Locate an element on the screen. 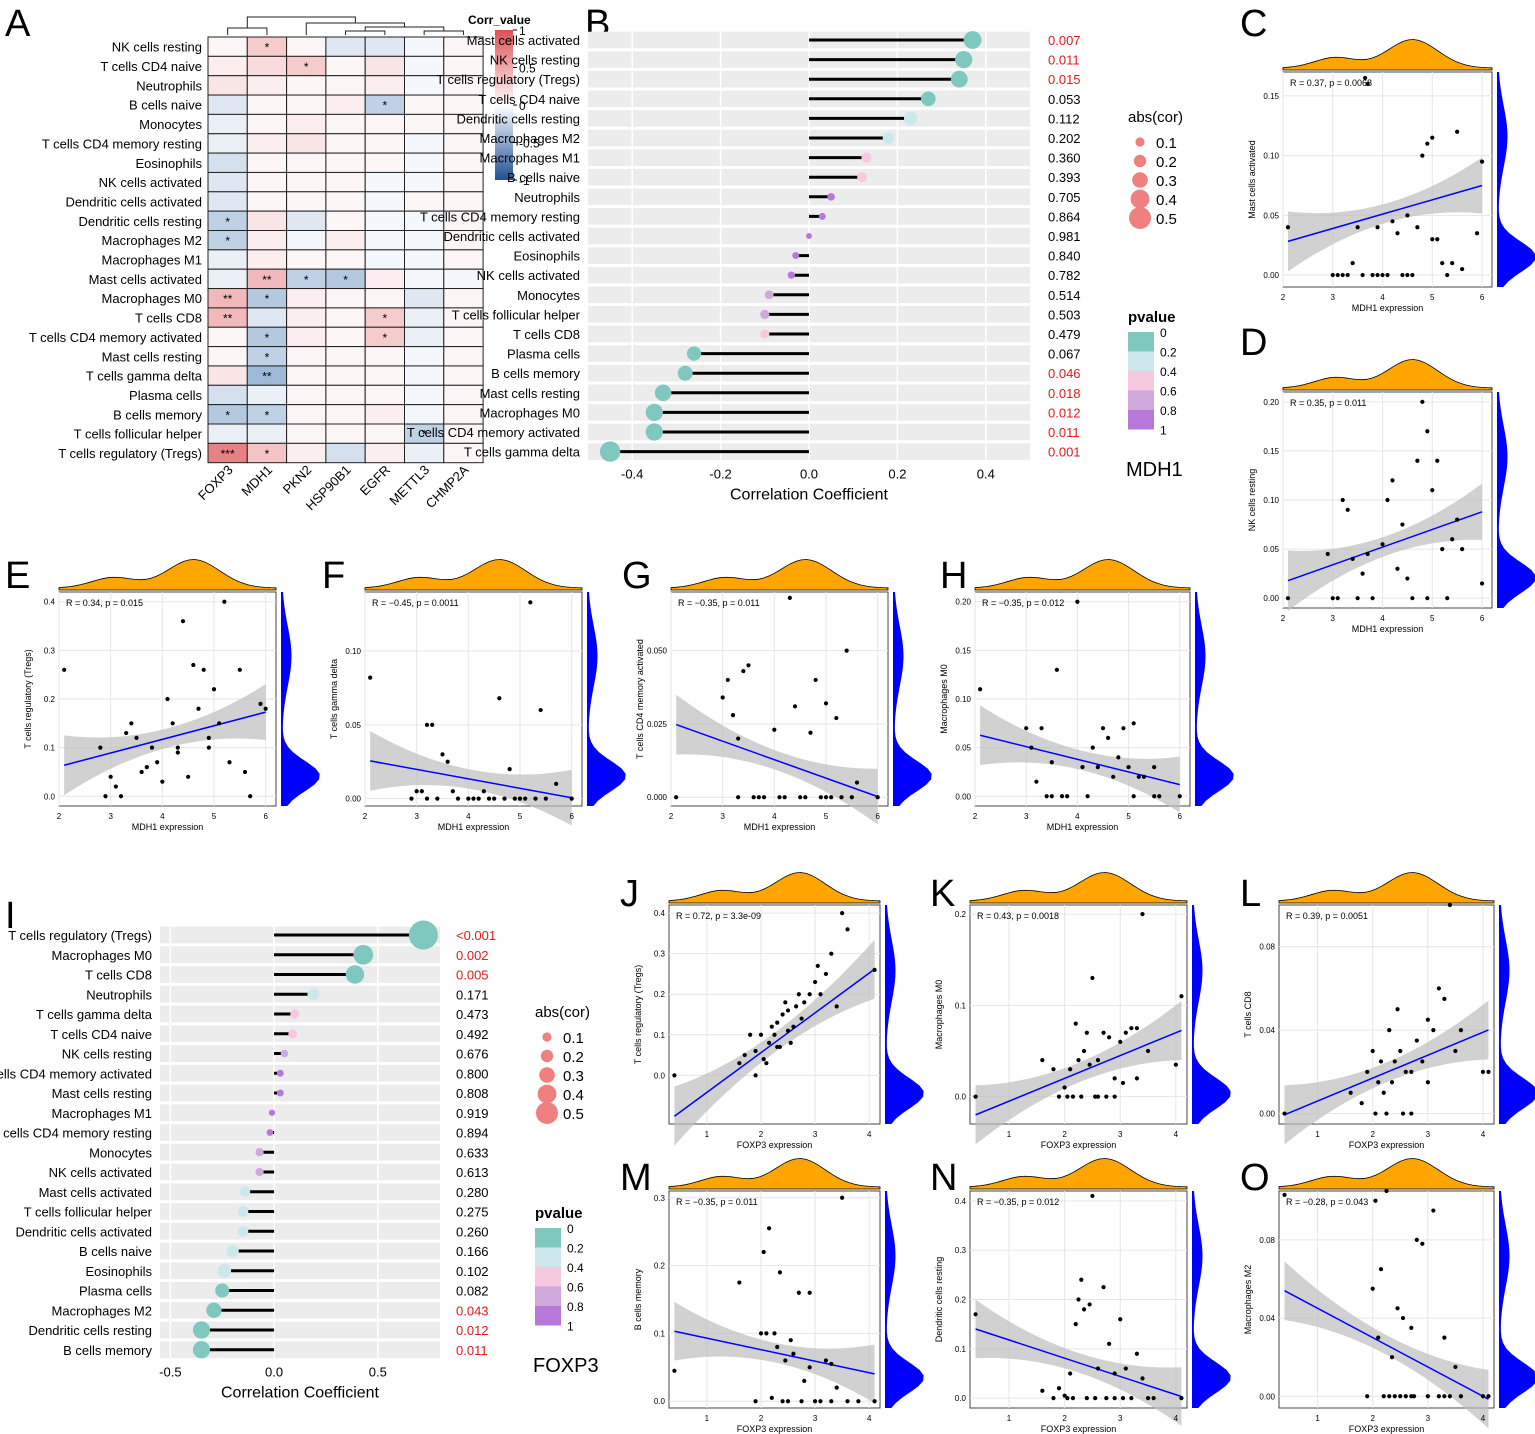 This screenshot has height=1434, width=1535. lollipop-category-label: Dendritic cells resting is located at coordinates (90, 1330).